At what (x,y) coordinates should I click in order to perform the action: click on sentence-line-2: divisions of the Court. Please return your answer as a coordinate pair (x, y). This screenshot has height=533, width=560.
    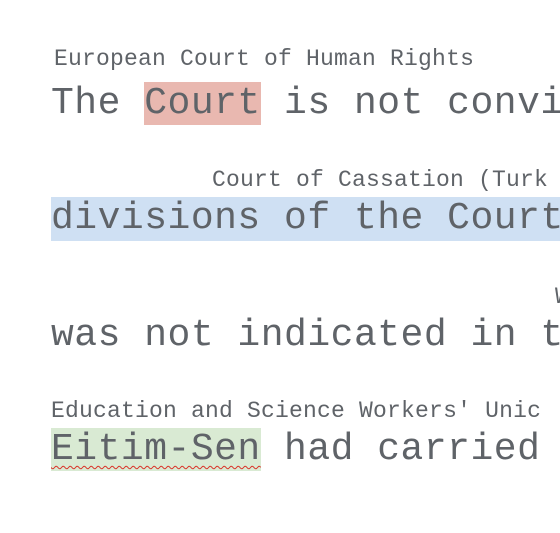
    Looking at the image, I should click on (305, 219).